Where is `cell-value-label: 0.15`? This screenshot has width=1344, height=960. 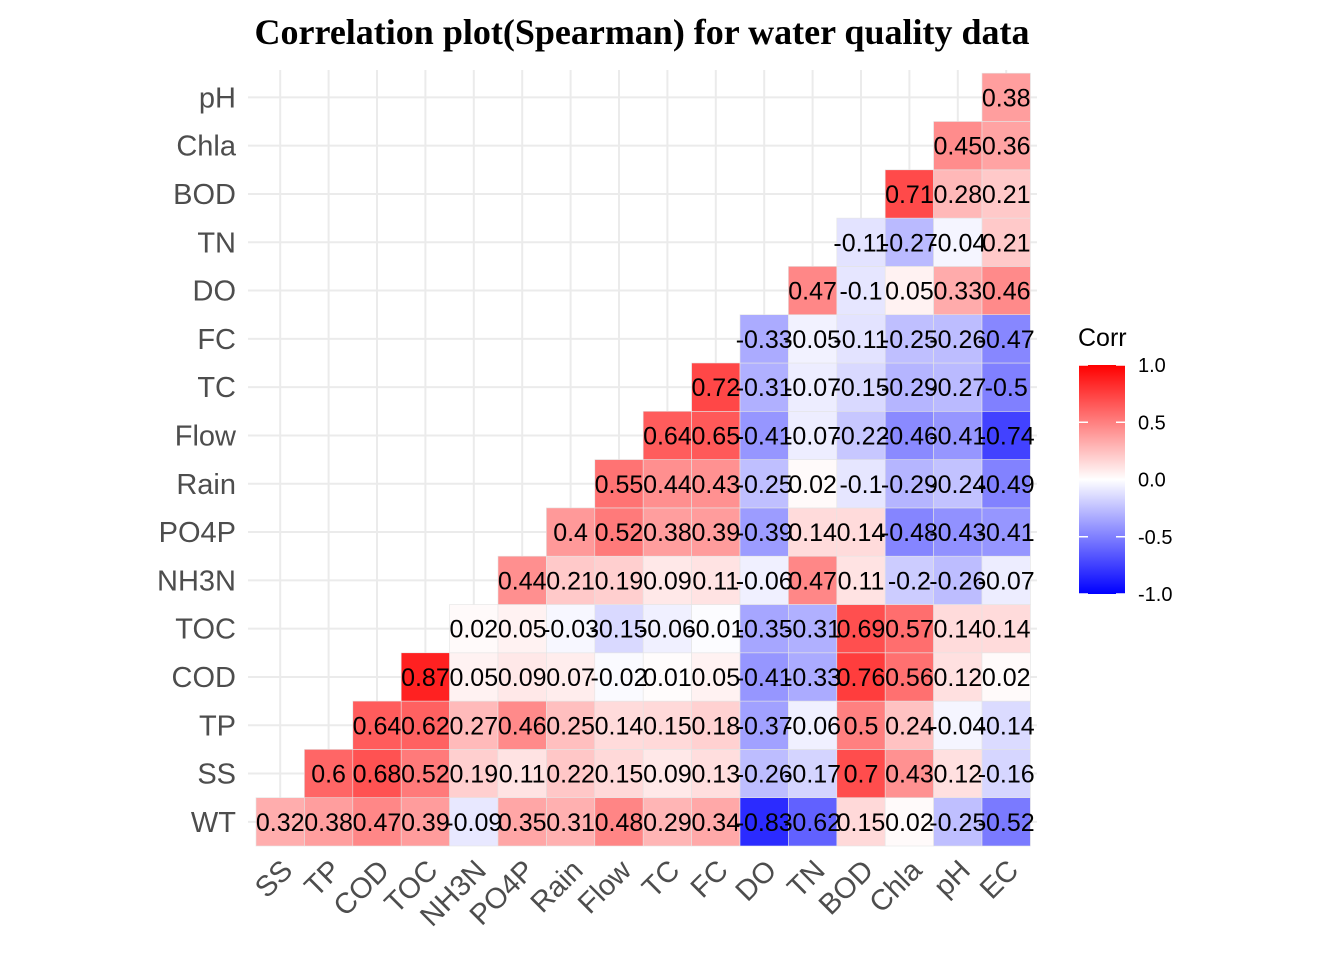 cell-value-label: 0.15 is located at coordinates (667, 726).